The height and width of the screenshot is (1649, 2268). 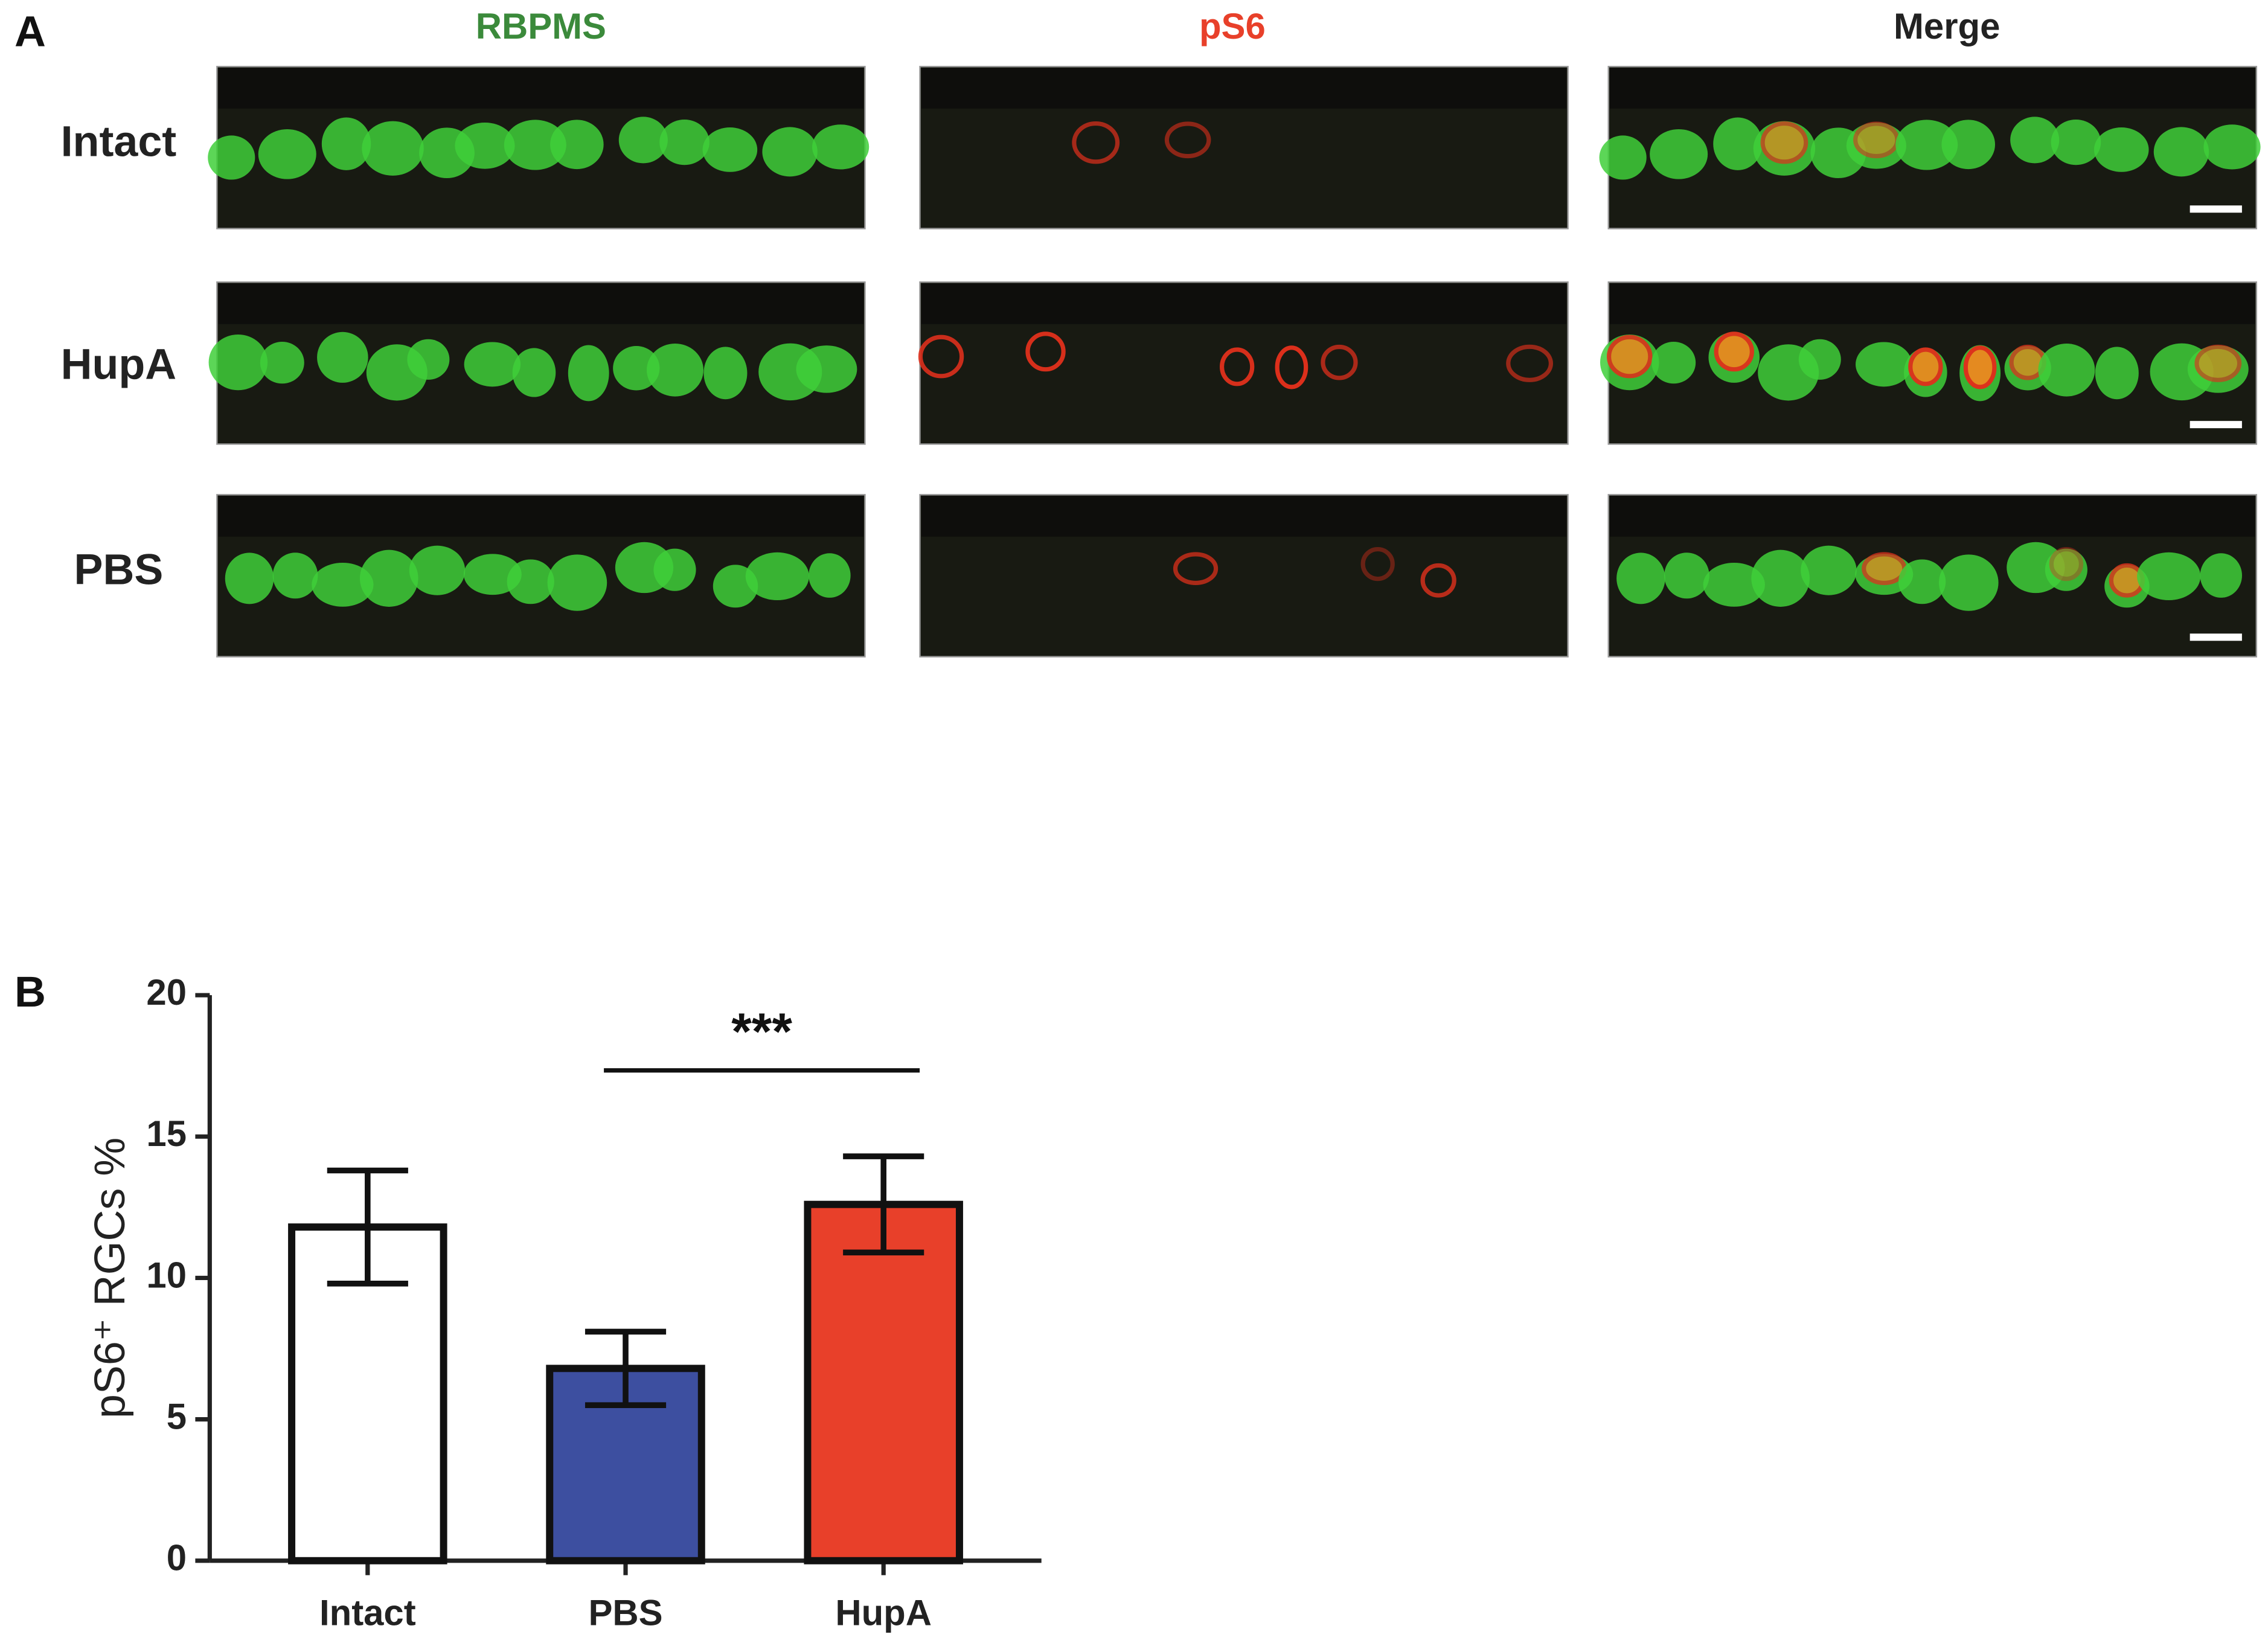 What do you see at coordinates (367, 1613) in the screenshot?
I see `x-tick-label: Intact` at bounding box center [367, 1613].